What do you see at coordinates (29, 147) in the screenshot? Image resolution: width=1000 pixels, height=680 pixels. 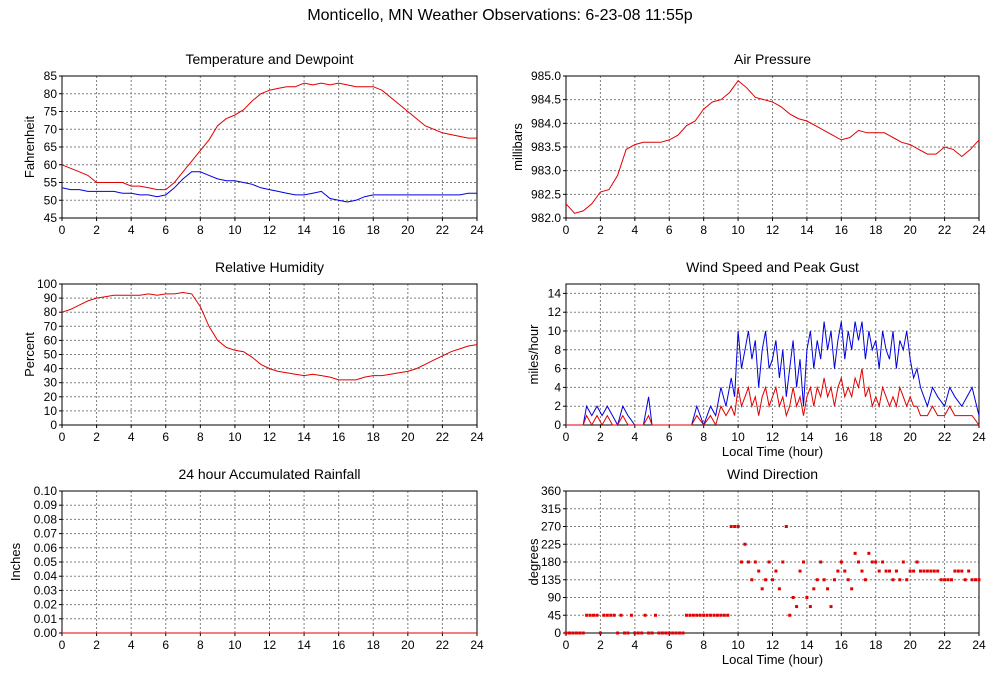 I see `temp-ylabel: Fahrenheit` at bounding box center [29, 147].